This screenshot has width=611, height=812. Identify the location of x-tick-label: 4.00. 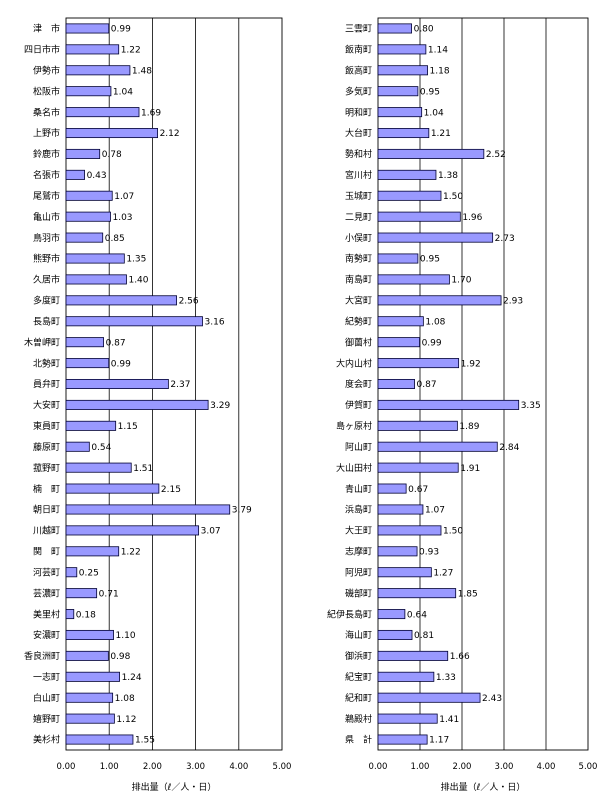
(238, 767).